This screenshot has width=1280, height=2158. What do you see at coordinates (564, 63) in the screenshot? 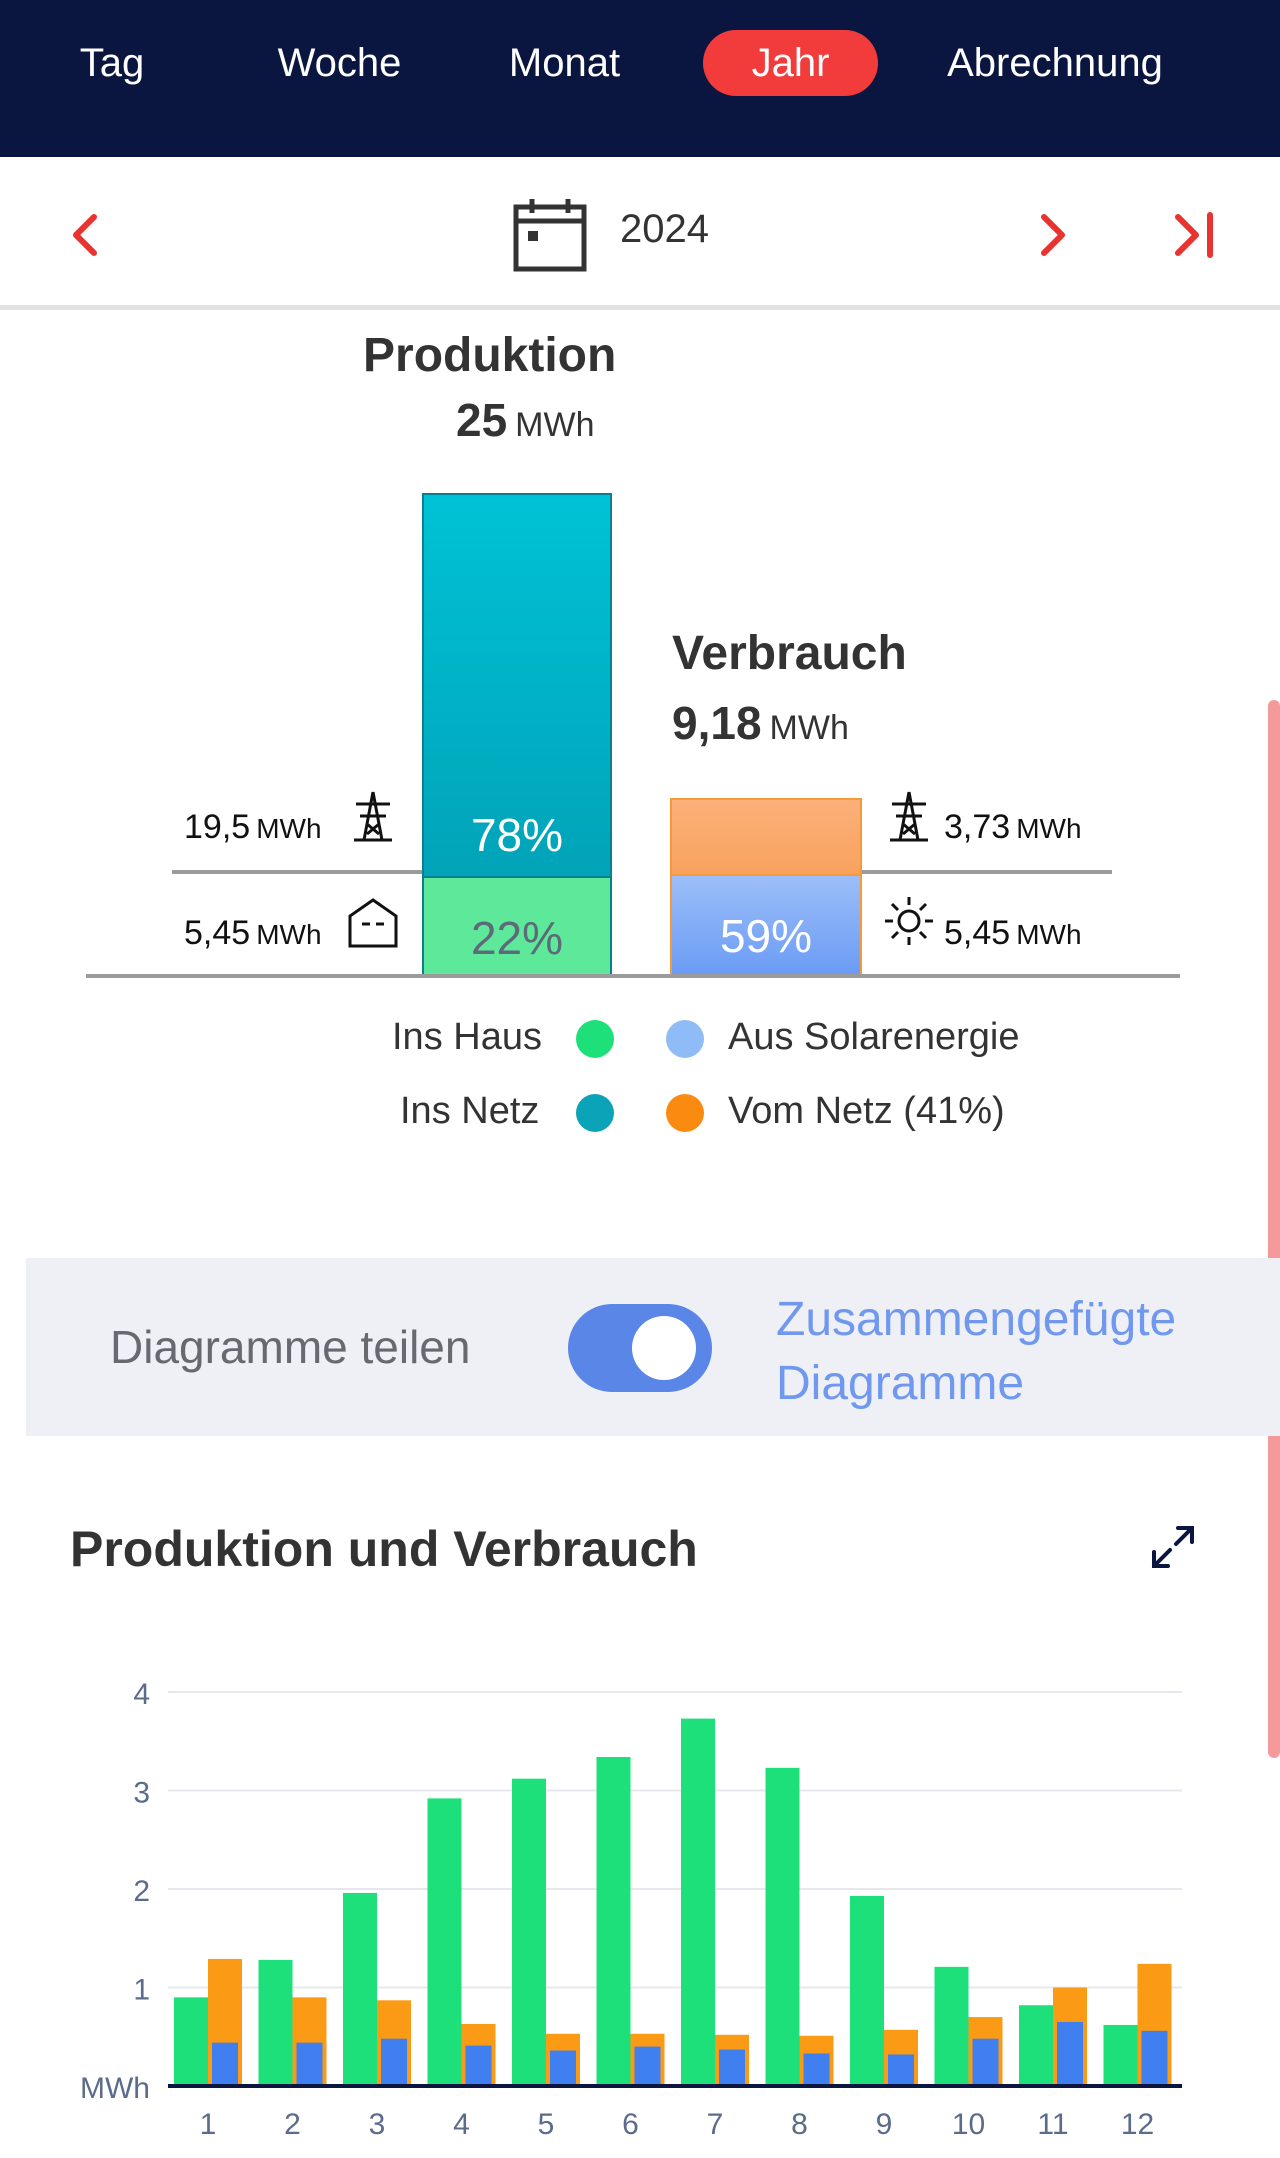
I see `tab-monat: Monat` at bounding box center [564, 63].